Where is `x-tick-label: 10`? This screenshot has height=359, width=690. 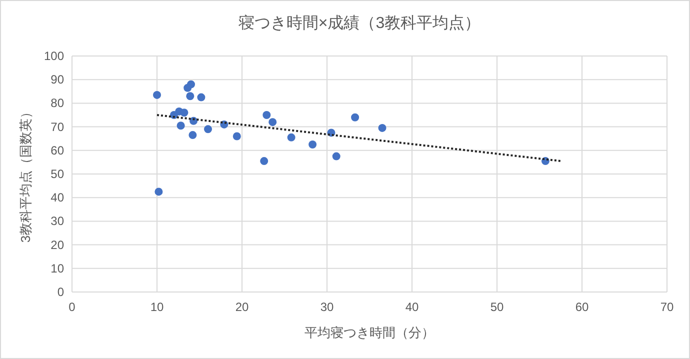
x-tick-label: 10 is located at coordinates (157, 307).